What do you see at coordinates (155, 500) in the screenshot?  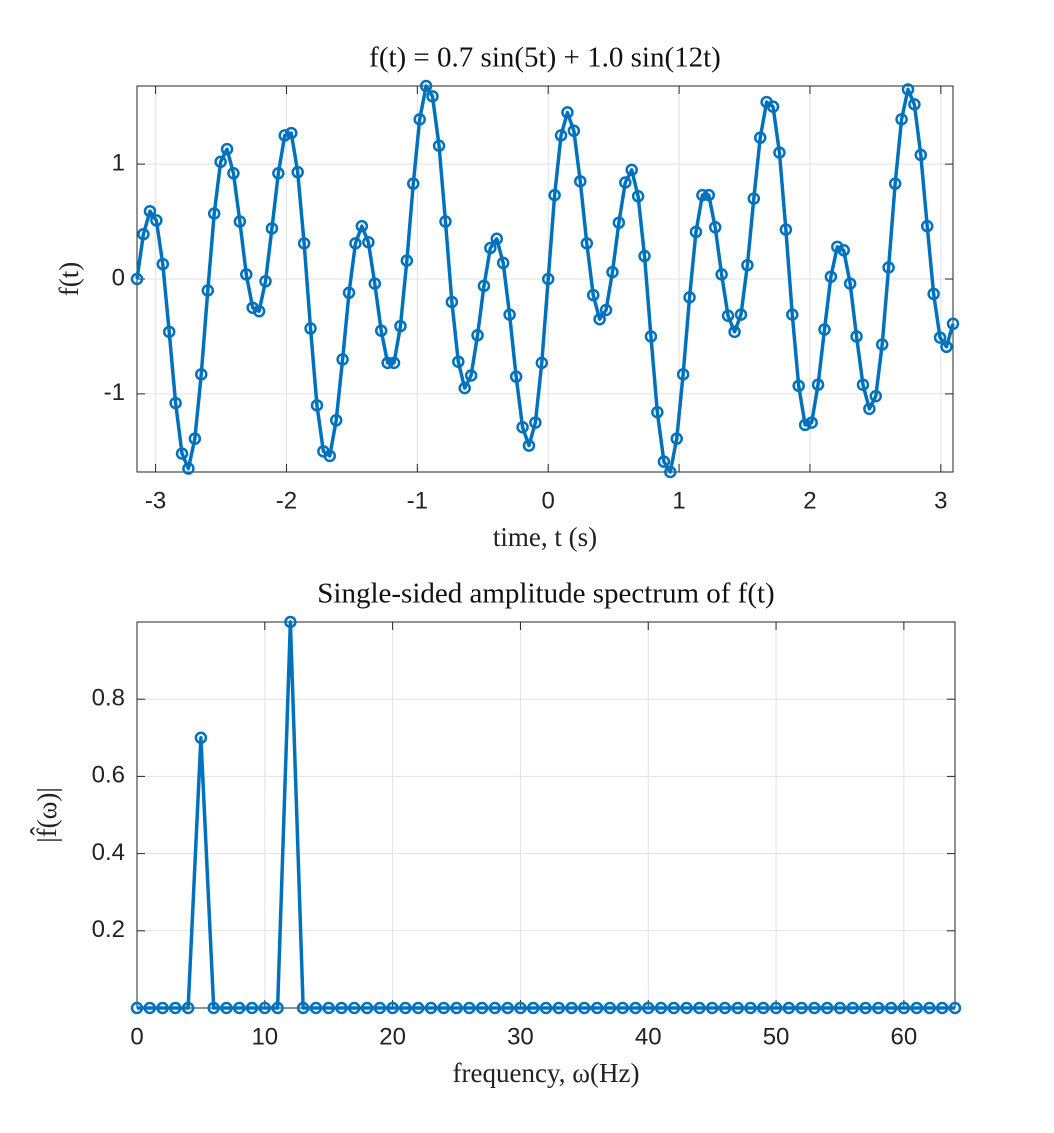 I see `x-tick-label: -3` at bounding box center [155, 500].